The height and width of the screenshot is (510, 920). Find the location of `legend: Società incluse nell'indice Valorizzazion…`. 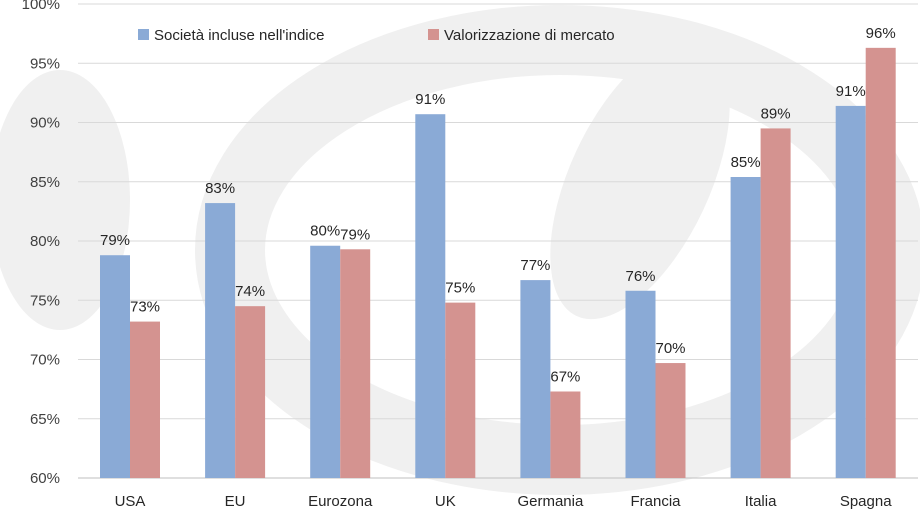

legend: Società incluse nell'indice Valorizzazion… is located at coordinates (376, 35).